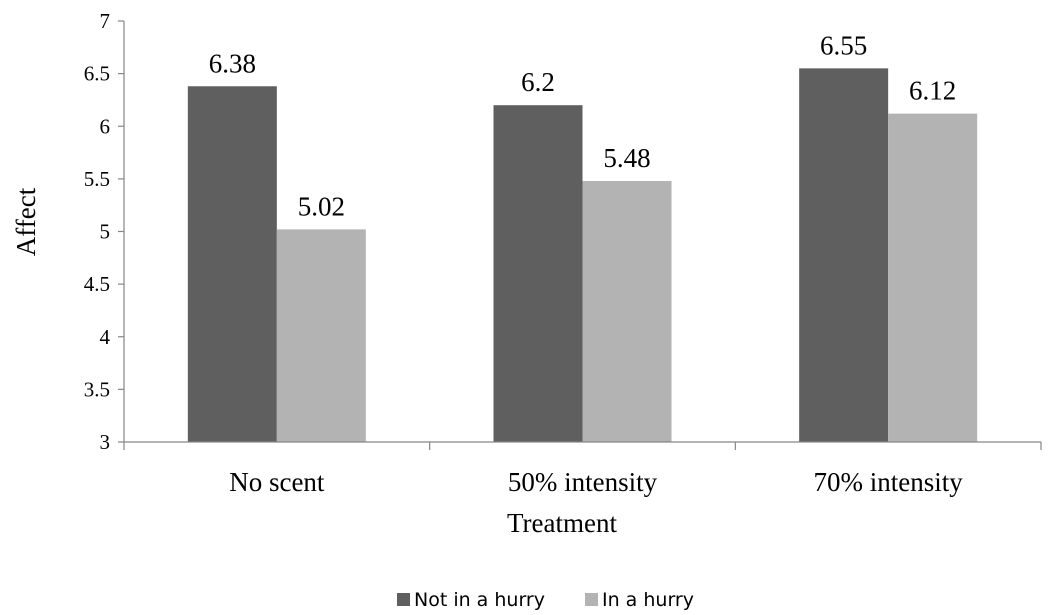 This screenshot has width=1059, height=615. I want to click on legend-label: Not in a hurry, so click(479, 600).